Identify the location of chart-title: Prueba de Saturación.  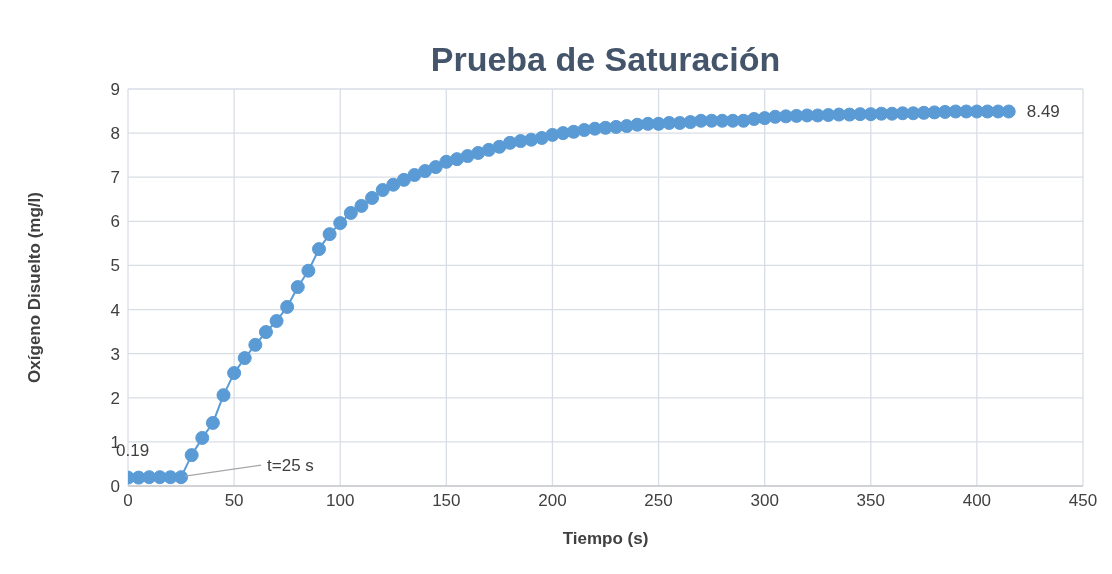
(605, 59).